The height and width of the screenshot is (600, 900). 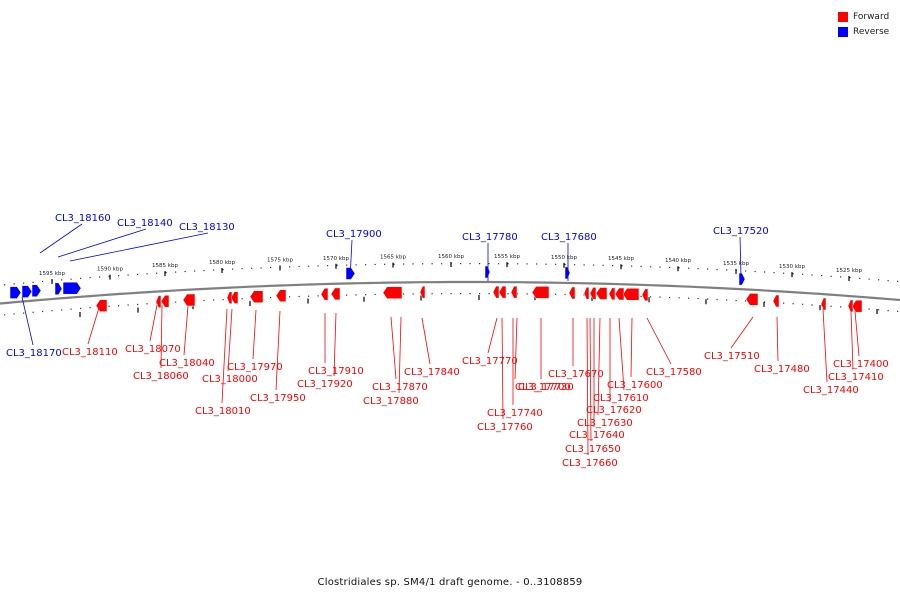 I want to click on forward-gene-label: CL3_17580, so click(x=674, y=372).